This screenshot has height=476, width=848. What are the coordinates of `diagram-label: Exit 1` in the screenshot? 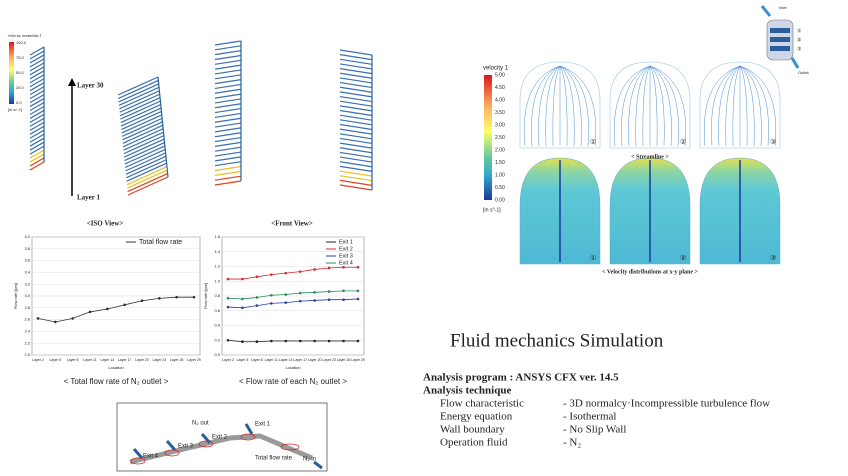 It's located at (263, 425).